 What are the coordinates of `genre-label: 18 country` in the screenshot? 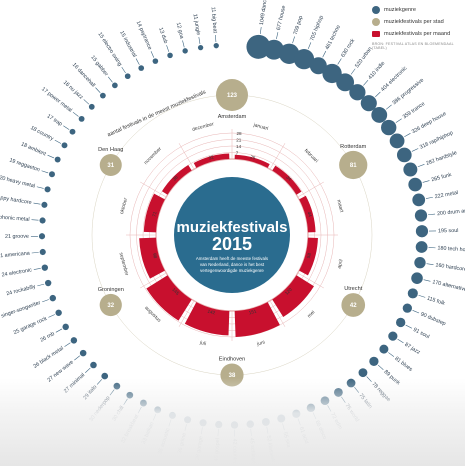 It's located at (41, 133).